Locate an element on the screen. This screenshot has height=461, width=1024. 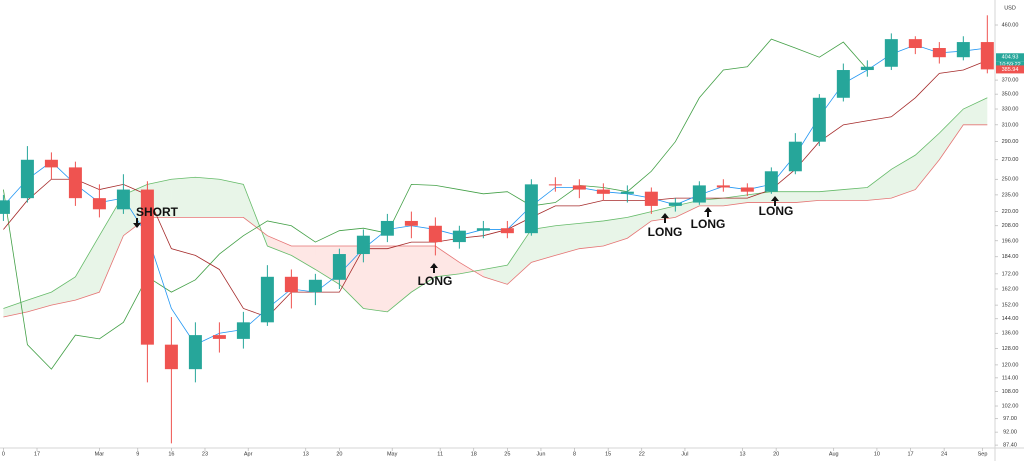
y-tick-label: 310.00 is located at coordinates (1010, 125).